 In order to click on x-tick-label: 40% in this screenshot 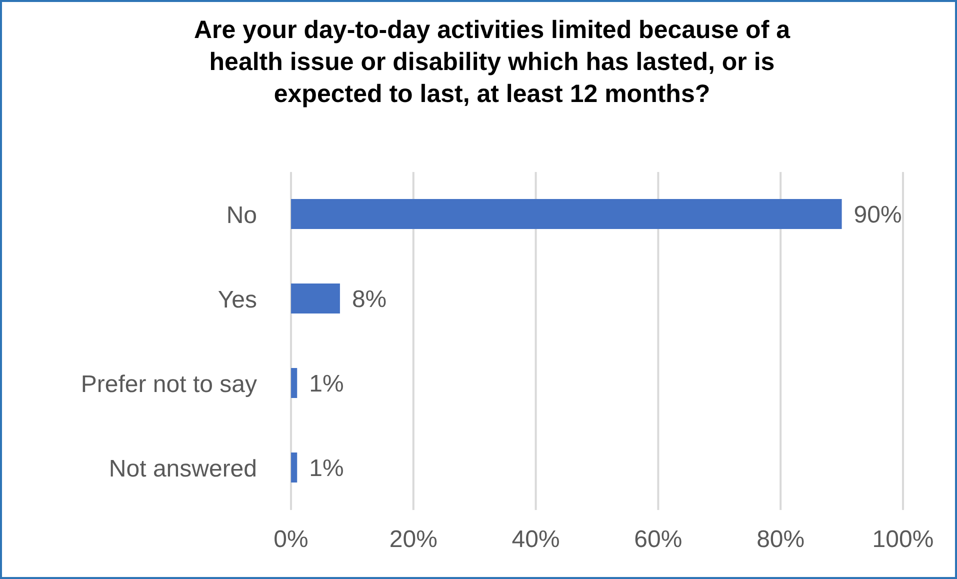, I will do `click(536, 540)`.